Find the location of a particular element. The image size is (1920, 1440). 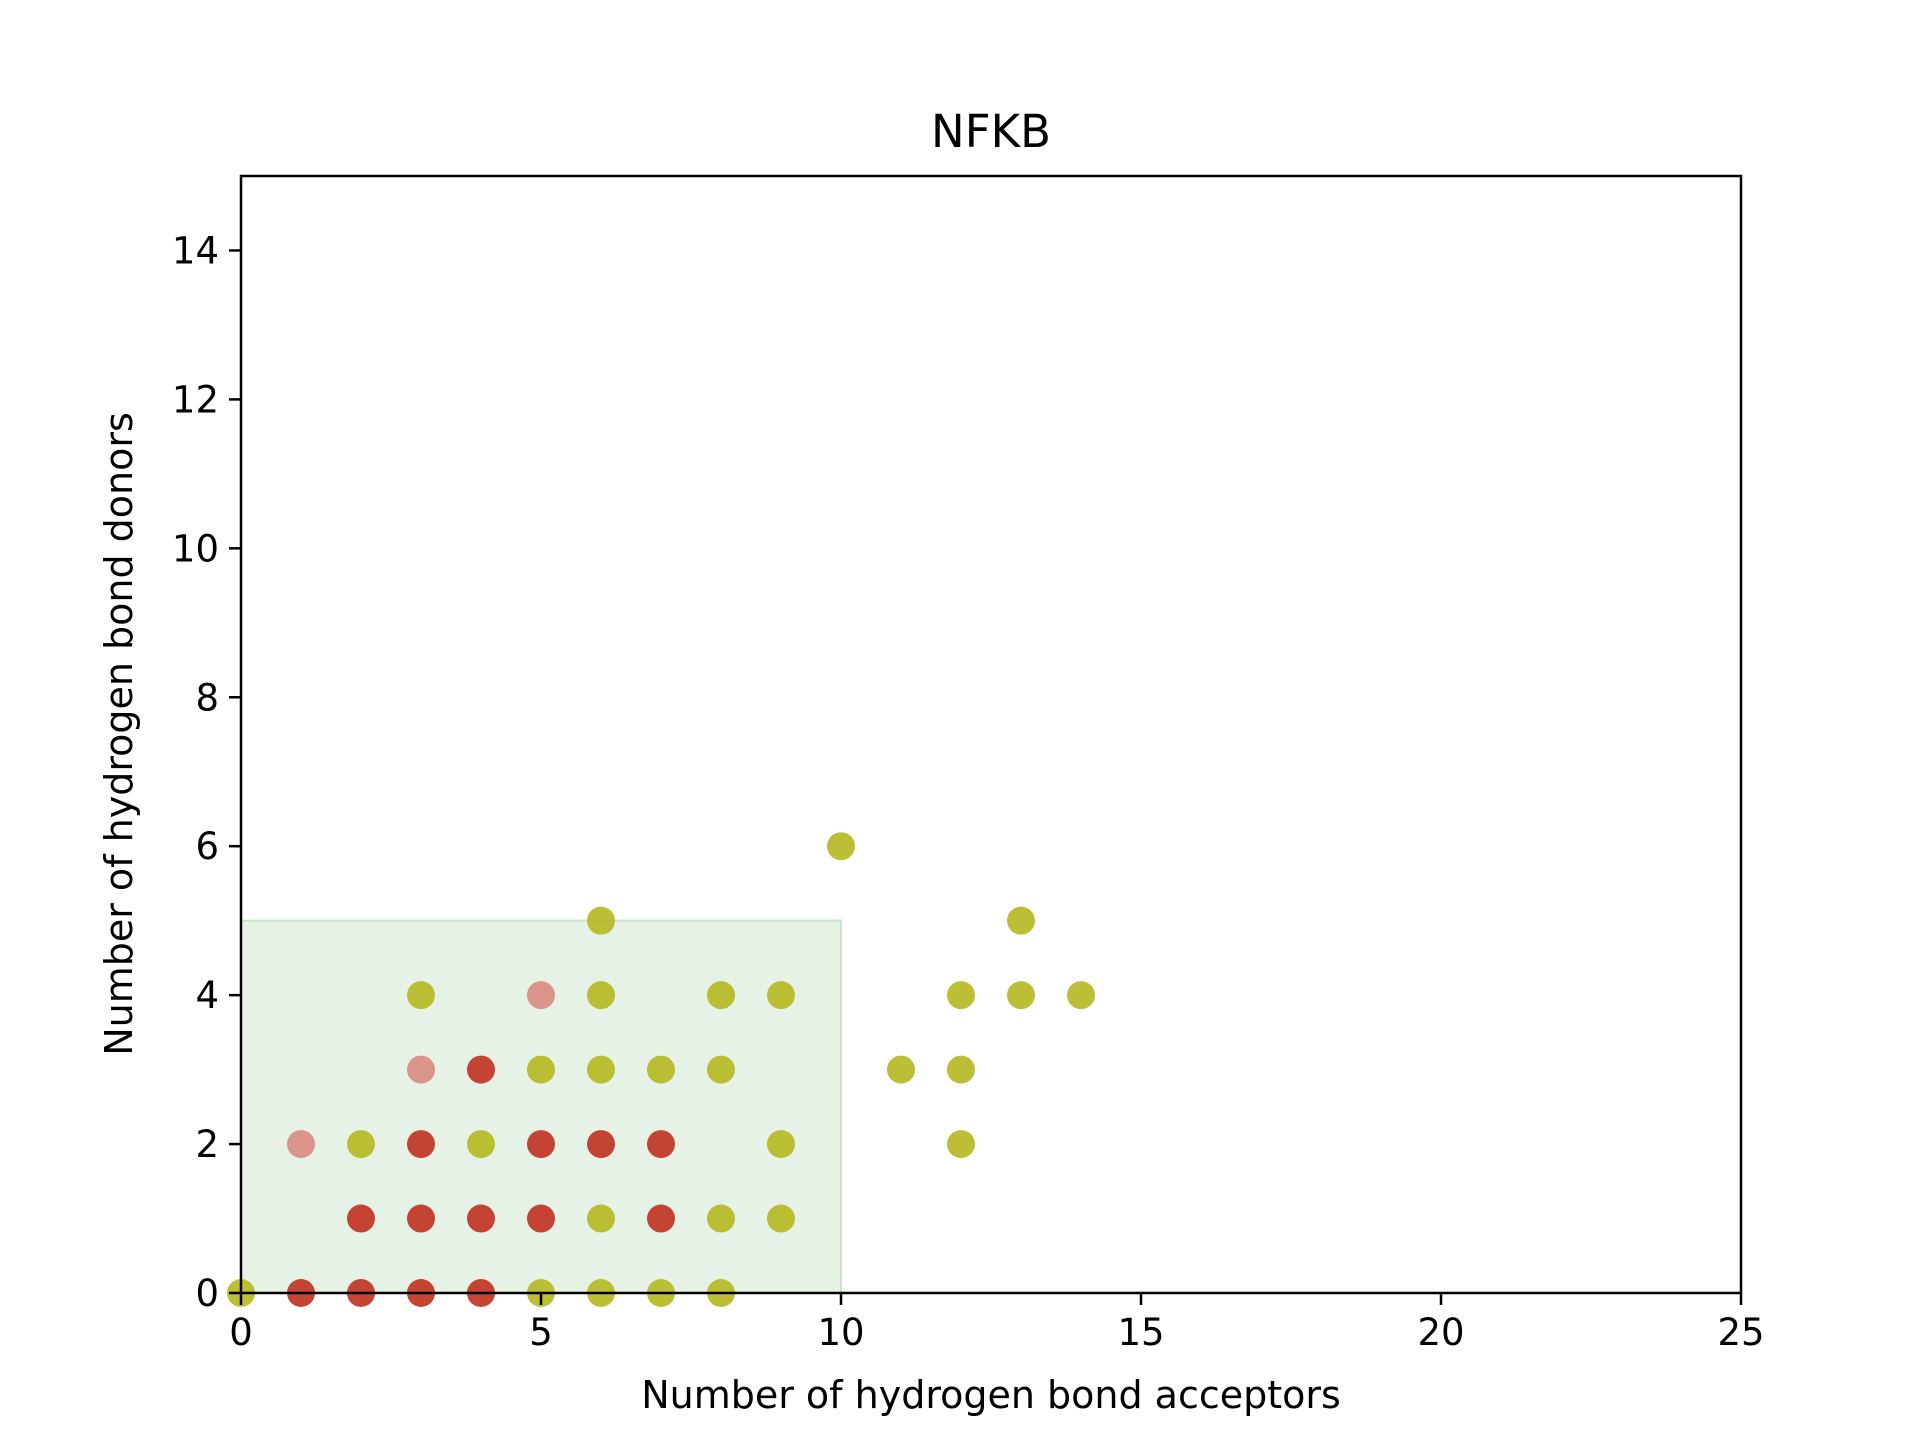

y-tick-label: 8 is located at coordinates (207, 697).